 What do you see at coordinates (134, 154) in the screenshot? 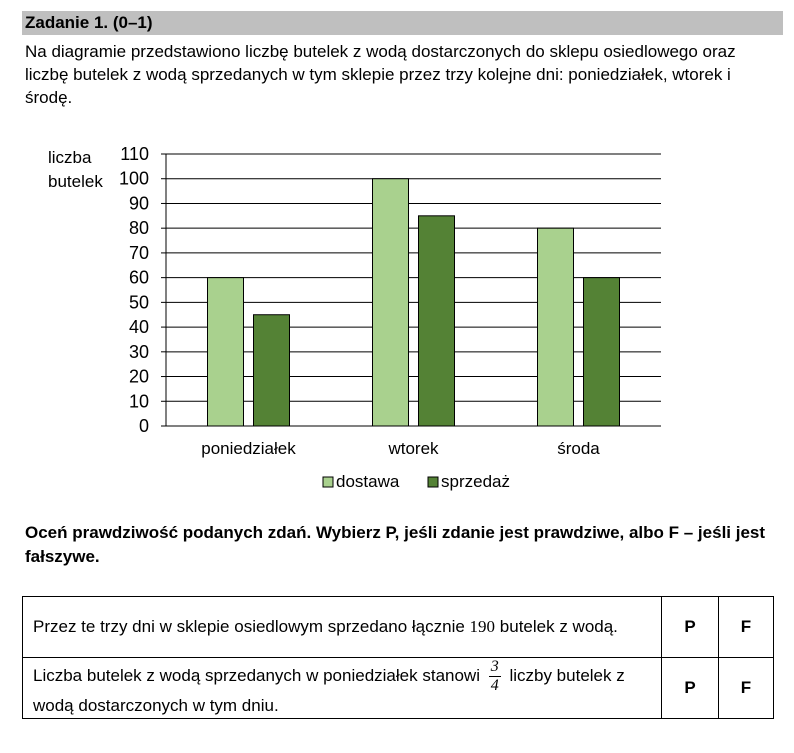
I see `y-tick-label: 110` at bounding box center [134, 154].